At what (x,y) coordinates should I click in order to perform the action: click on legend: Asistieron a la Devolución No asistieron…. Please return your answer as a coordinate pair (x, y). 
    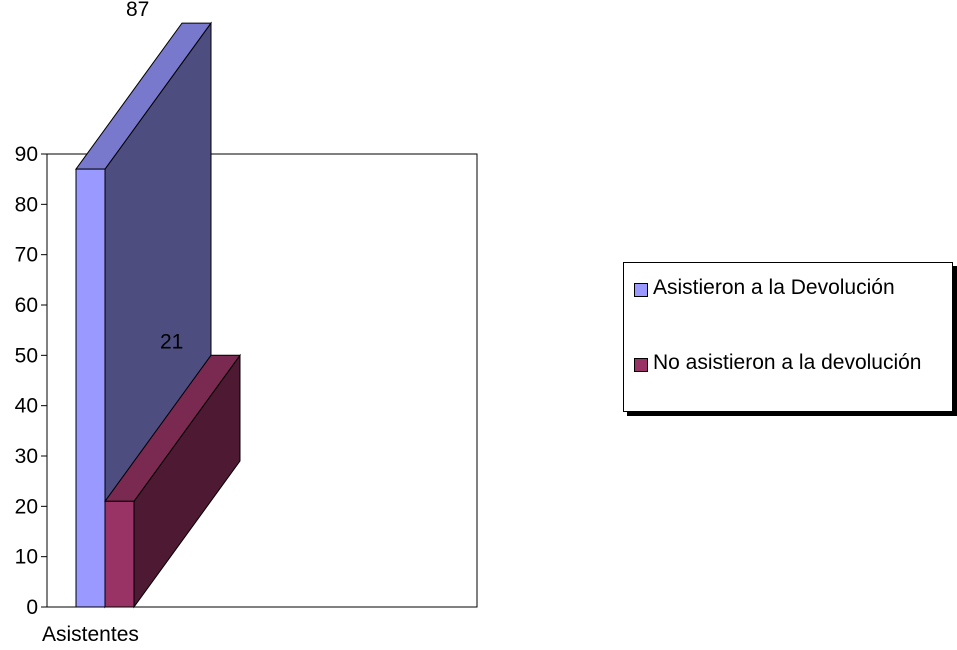
    Looking at the image, I should click on (788, 337).